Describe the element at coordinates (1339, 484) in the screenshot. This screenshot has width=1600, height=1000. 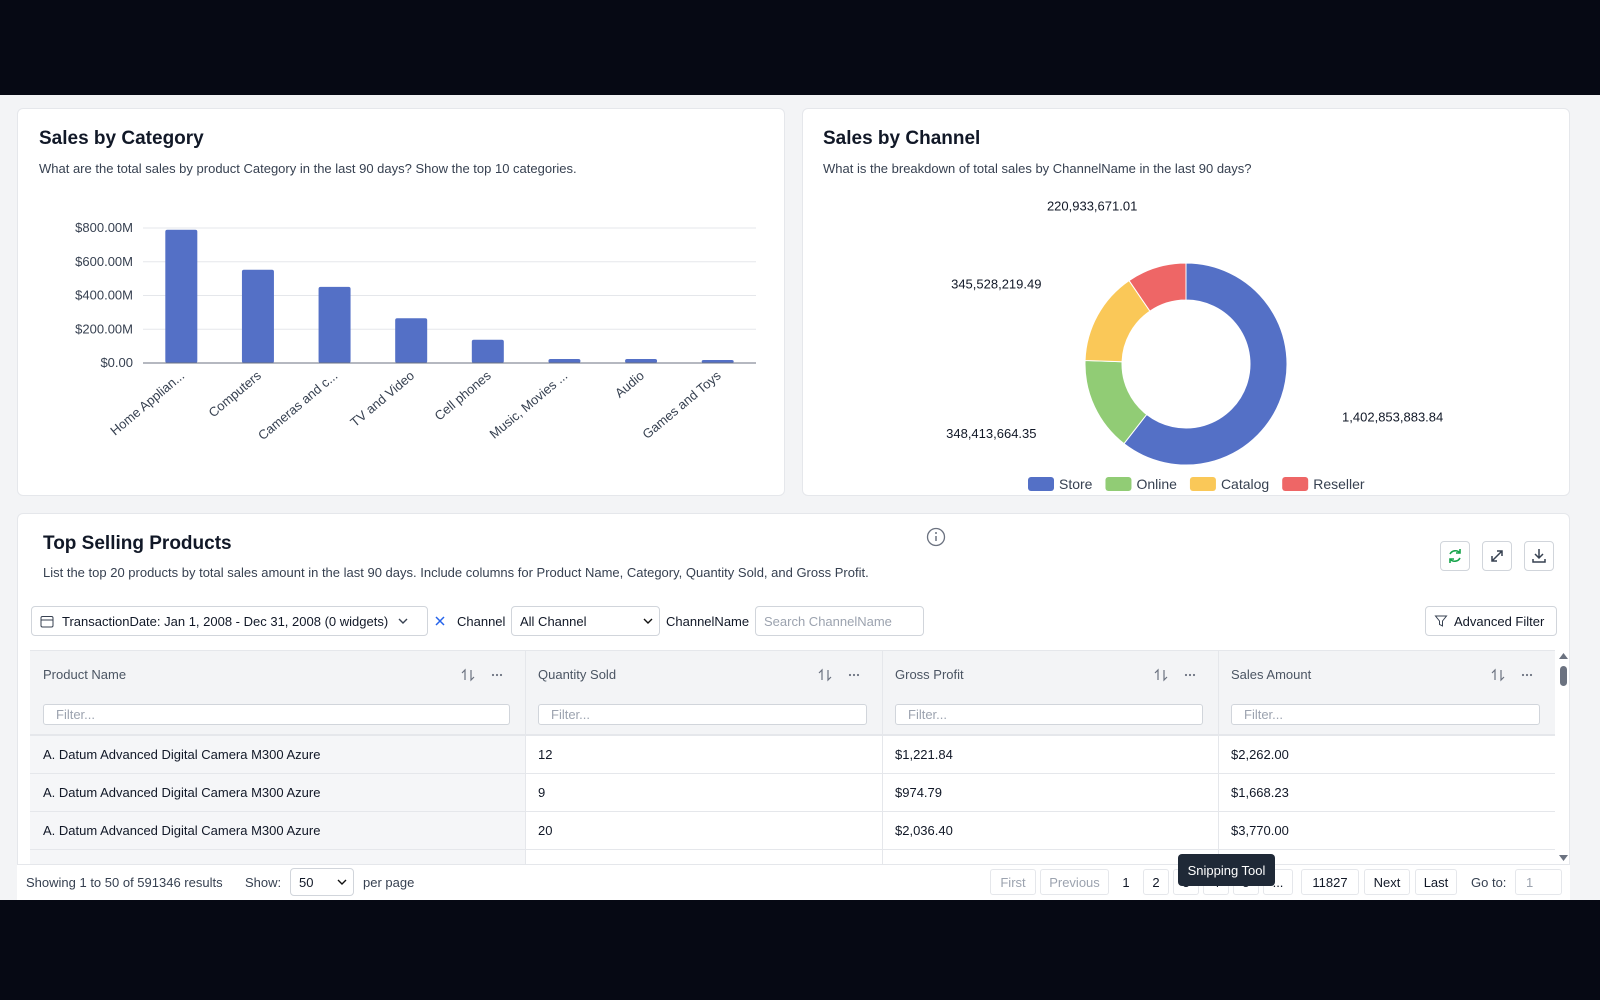
I see `legend-label: Reseller` at that location.